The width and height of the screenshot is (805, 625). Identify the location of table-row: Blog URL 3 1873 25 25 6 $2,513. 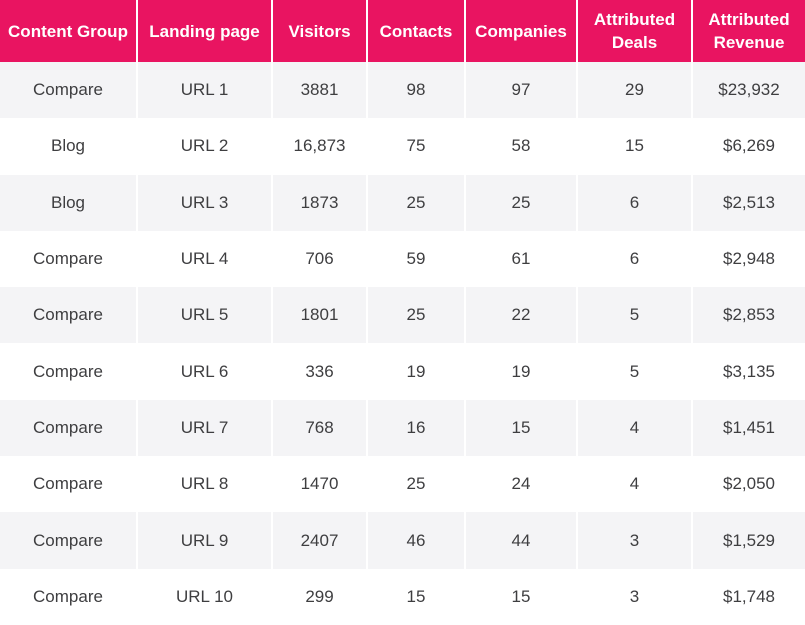
(402, 202).